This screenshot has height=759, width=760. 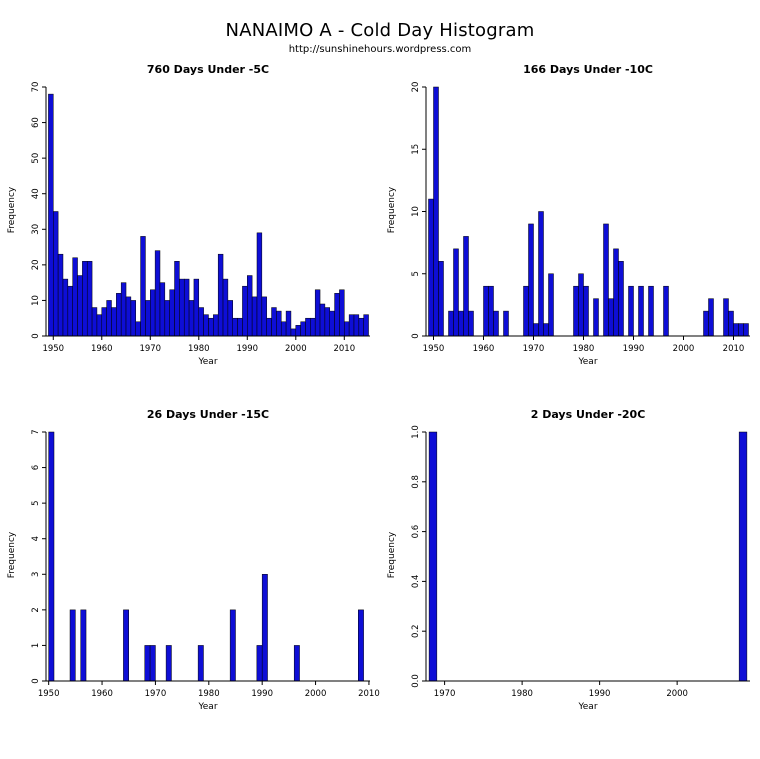 I want to click on y-tick-label: 70, so click(x=36, y=87).